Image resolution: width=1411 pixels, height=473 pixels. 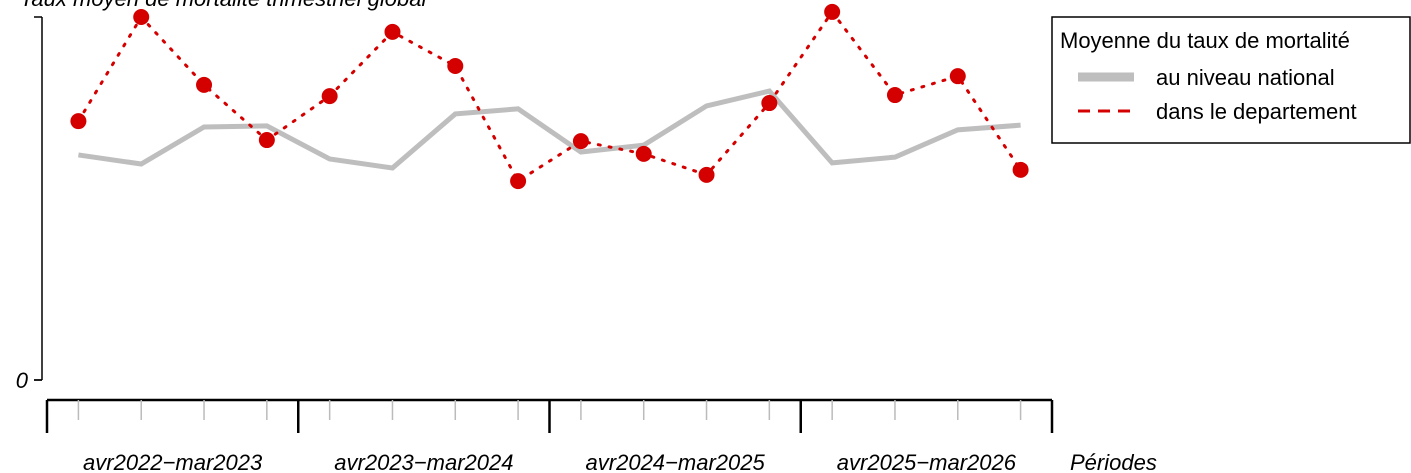 I want to click on group-label: avr2022−mar2023, so click(x=173, y=461).